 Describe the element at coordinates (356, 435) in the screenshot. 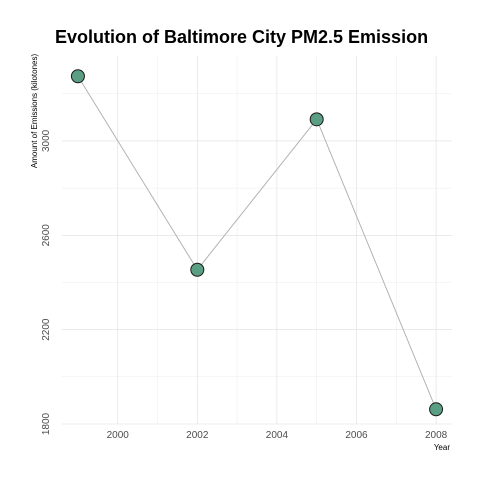

I see `x-tick-label: 2006` at that location.